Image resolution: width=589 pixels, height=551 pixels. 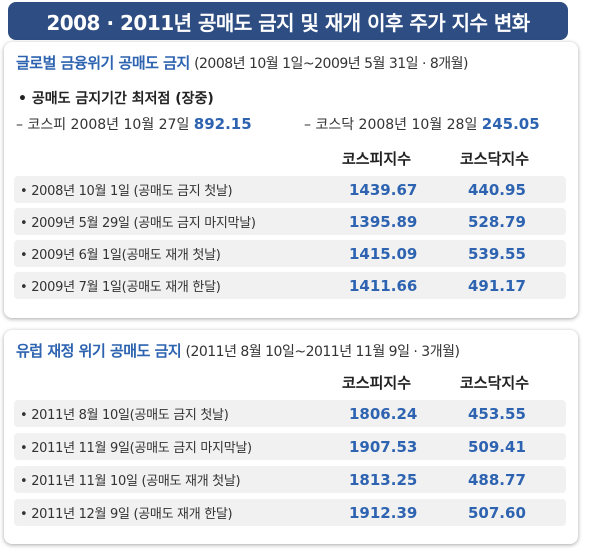 I want to click on row-label: • 2011년 12월 9일 (공매도 재개 한달), so click(x=126, y=514).